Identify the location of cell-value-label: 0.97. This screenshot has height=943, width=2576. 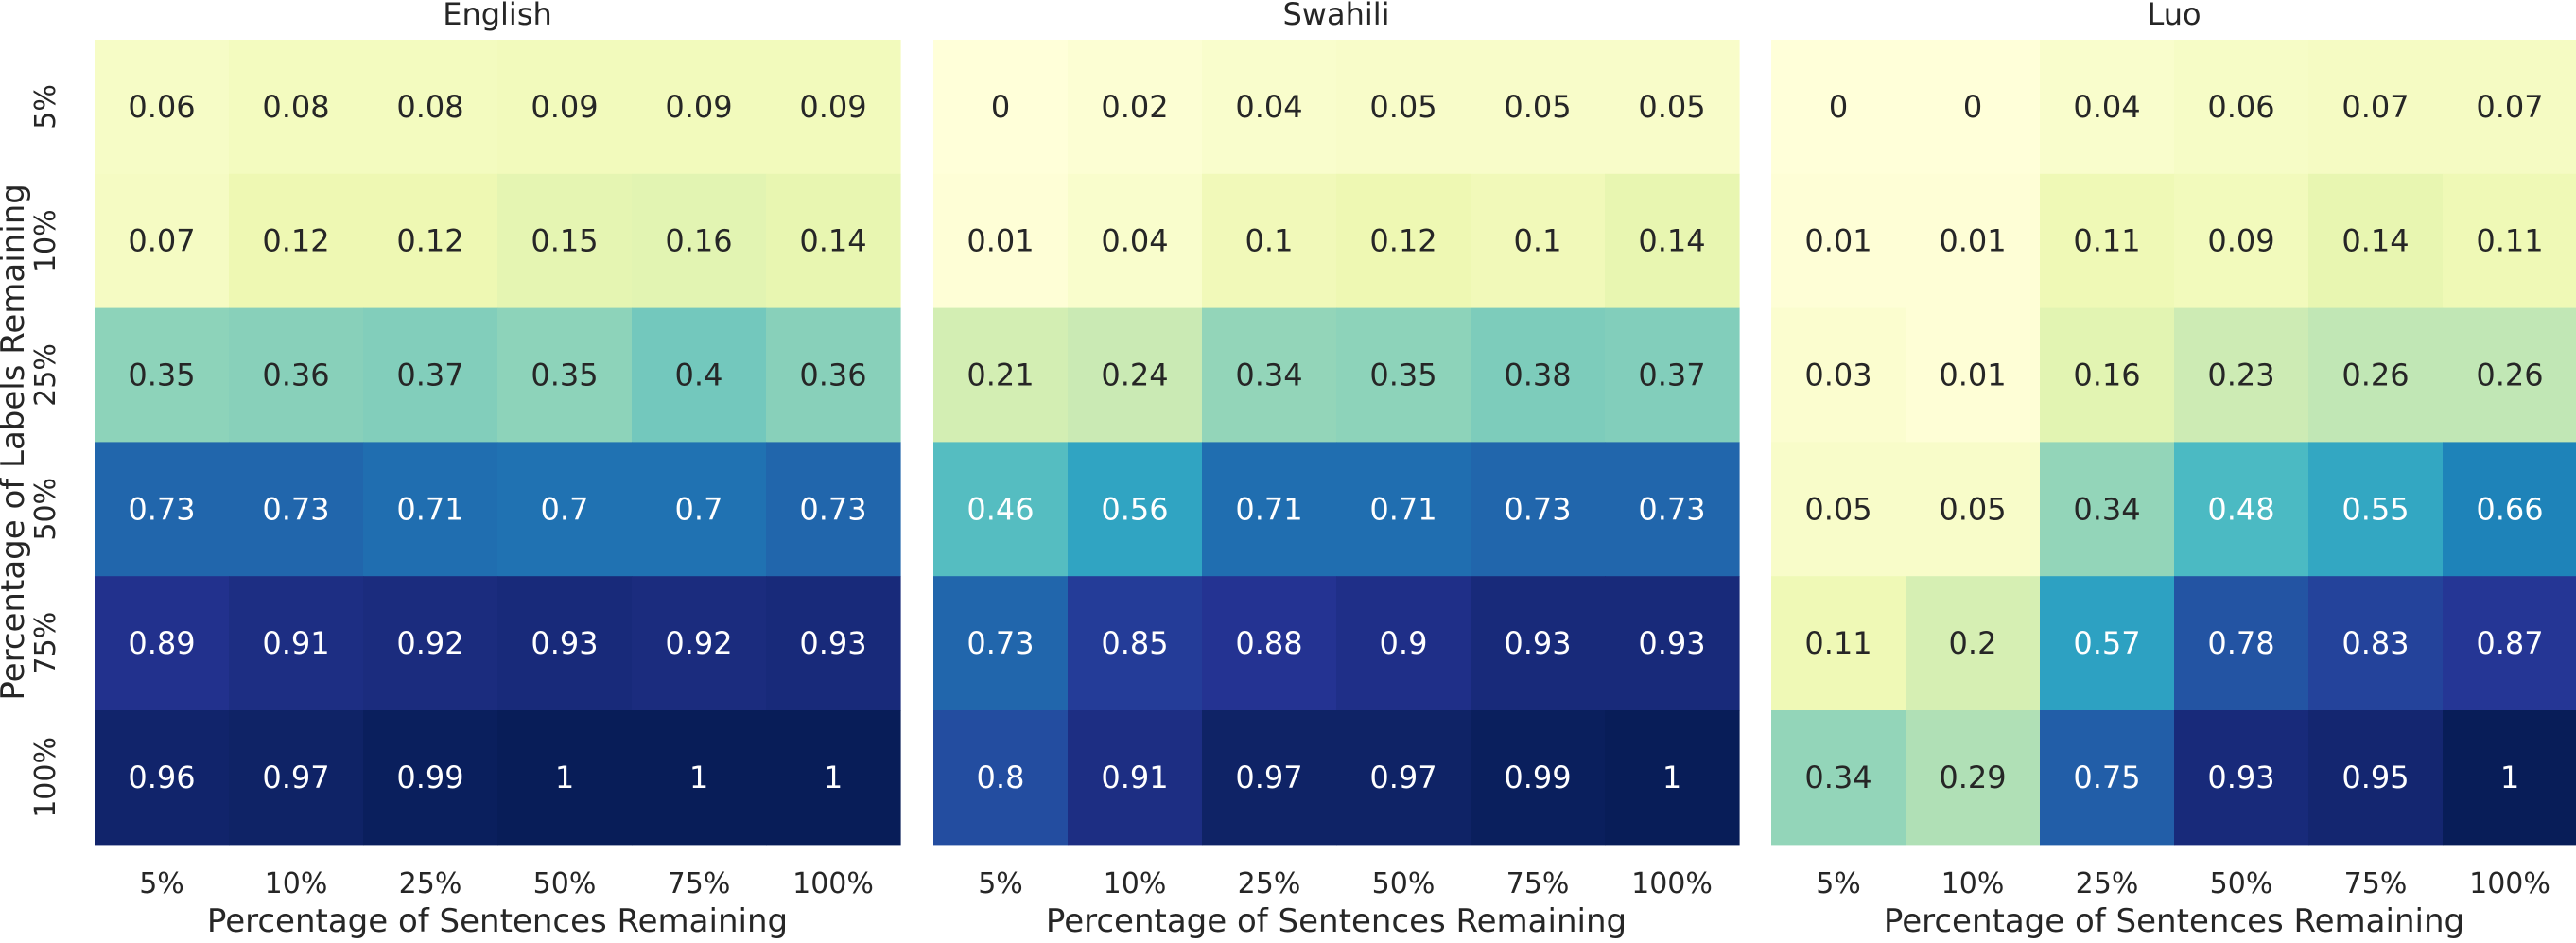
(295, 777).